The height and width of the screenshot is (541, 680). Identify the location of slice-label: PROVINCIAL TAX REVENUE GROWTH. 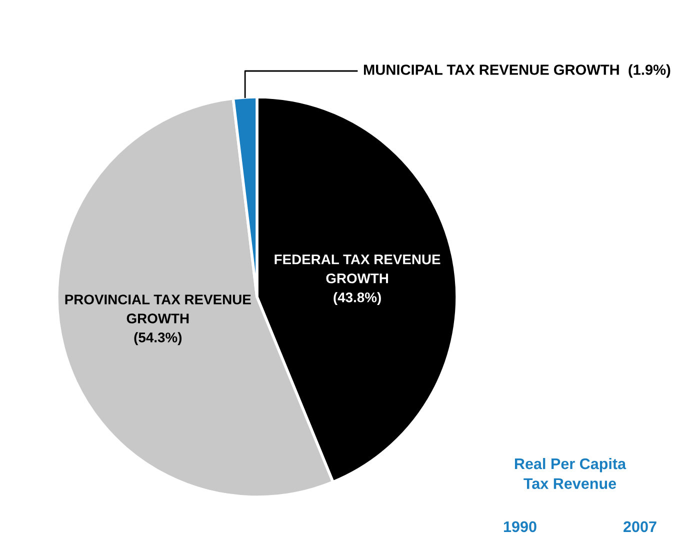
(158, 309).